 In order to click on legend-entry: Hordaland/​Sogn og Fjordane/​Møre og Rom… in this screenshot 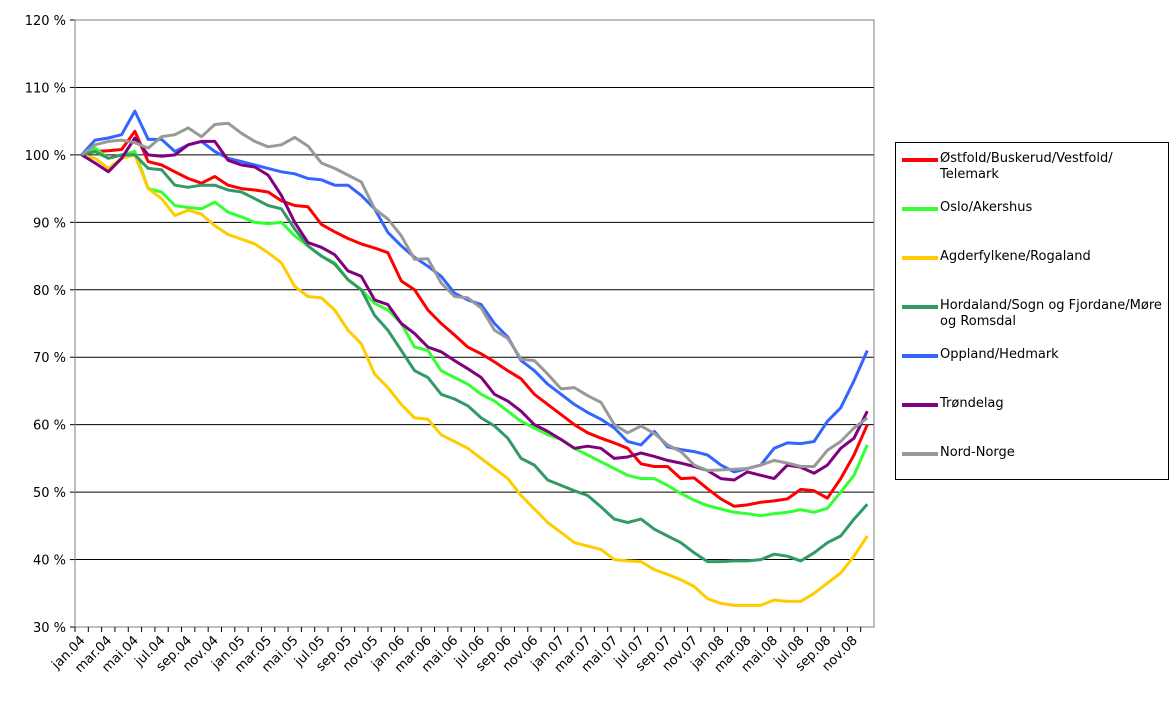, I will do `click(1033, 322)`.